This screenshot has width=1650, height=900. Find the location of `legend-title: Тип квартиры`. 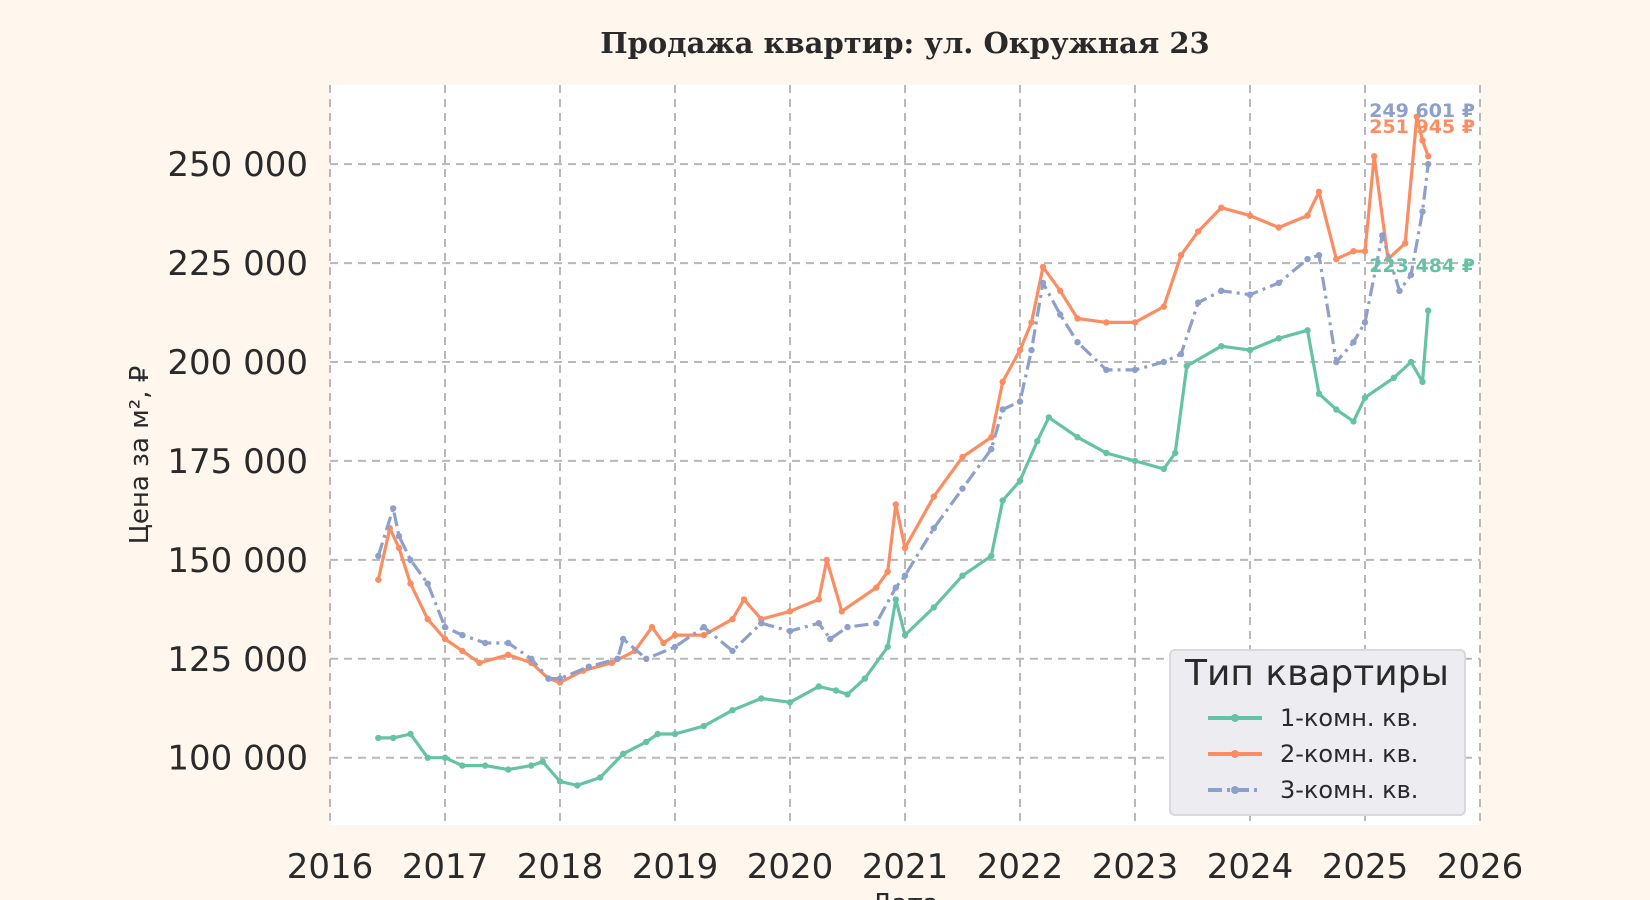

legend-title: Тип квартиры is located at coordinates (1316, 673).